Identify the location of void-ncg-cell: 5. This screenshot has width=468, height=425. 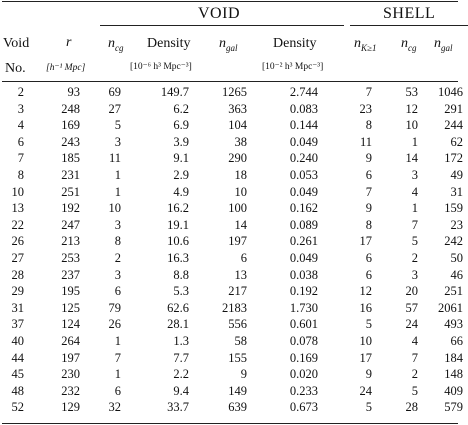
(117, 125).